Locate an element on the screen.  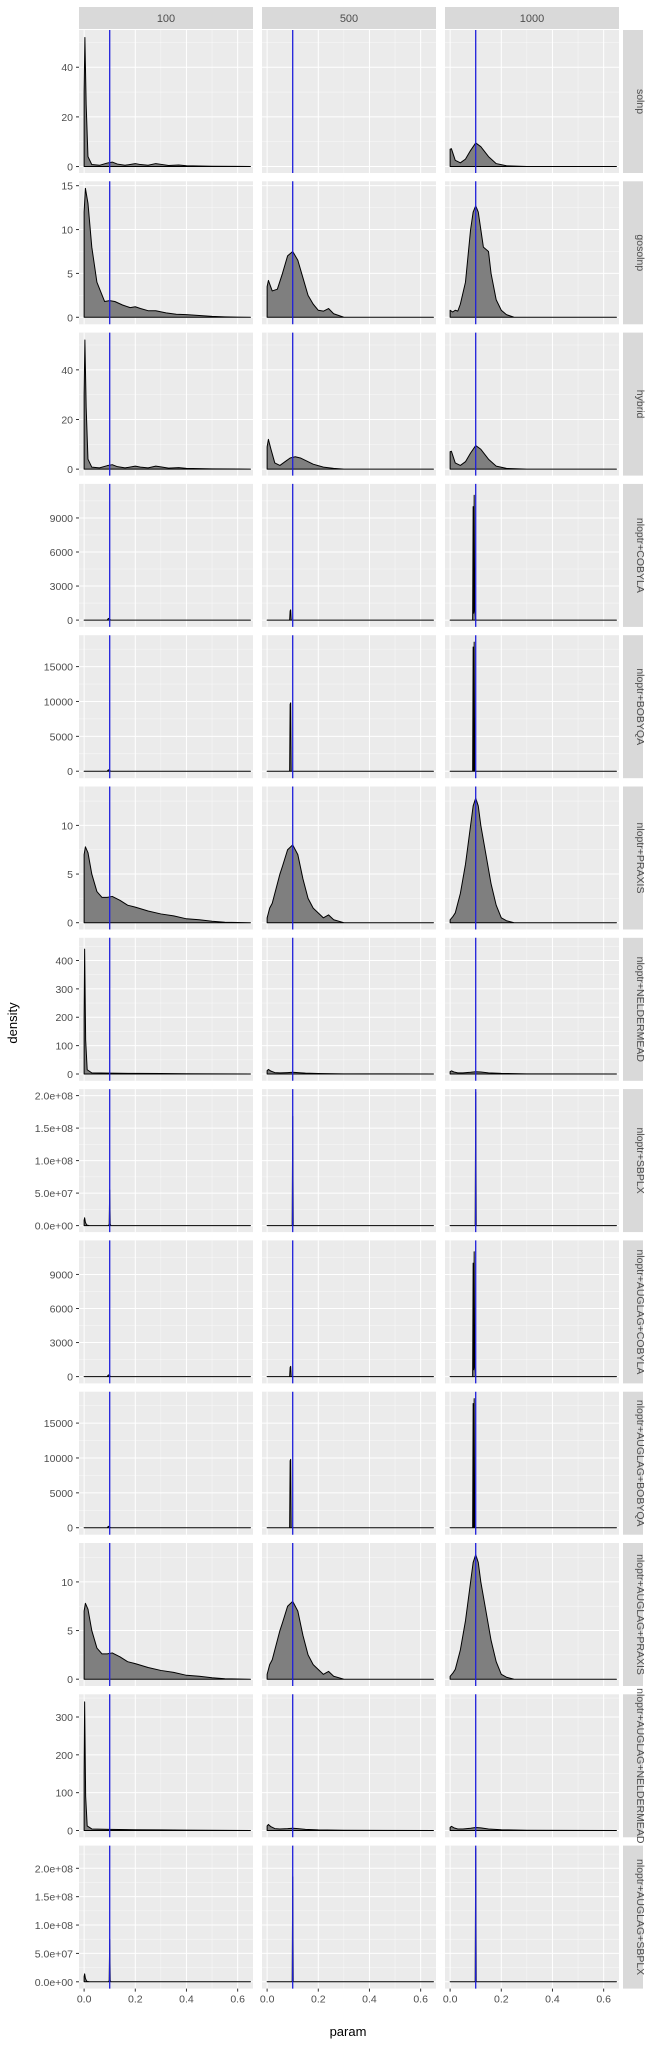
x-axis-title: param is located at coordinates (348, 2031).